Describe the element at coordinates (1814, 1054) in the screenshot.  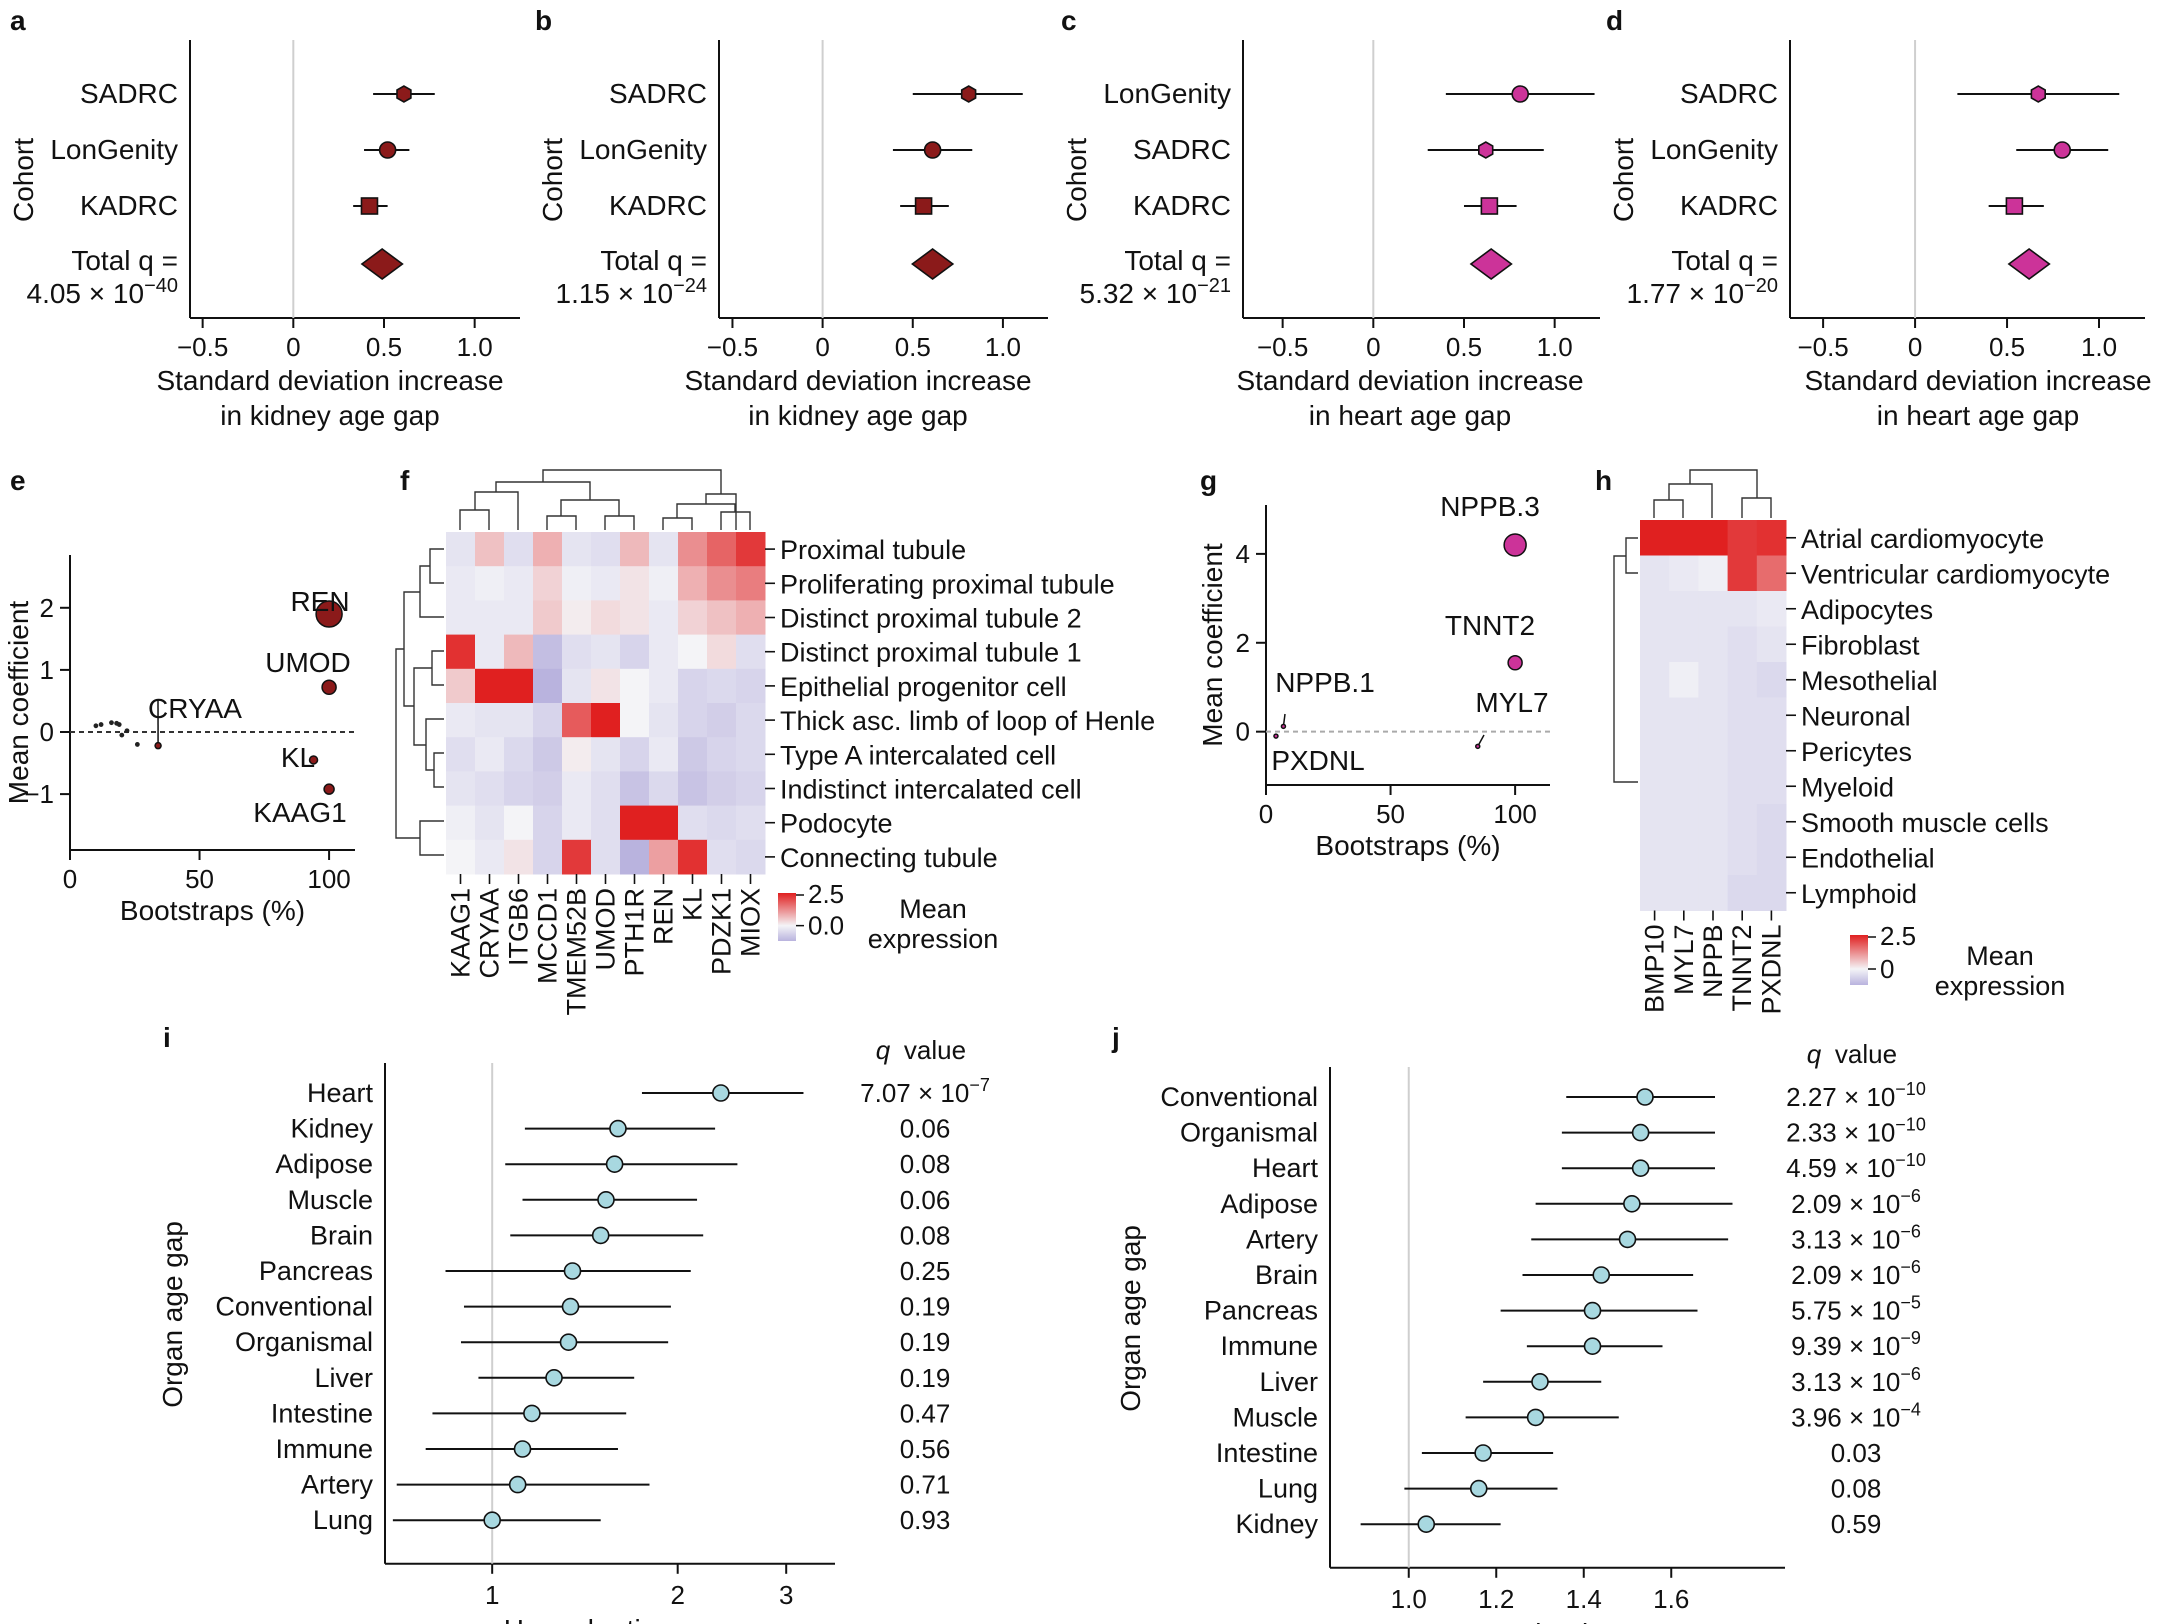
I see `q-header-italic: q` at that location.